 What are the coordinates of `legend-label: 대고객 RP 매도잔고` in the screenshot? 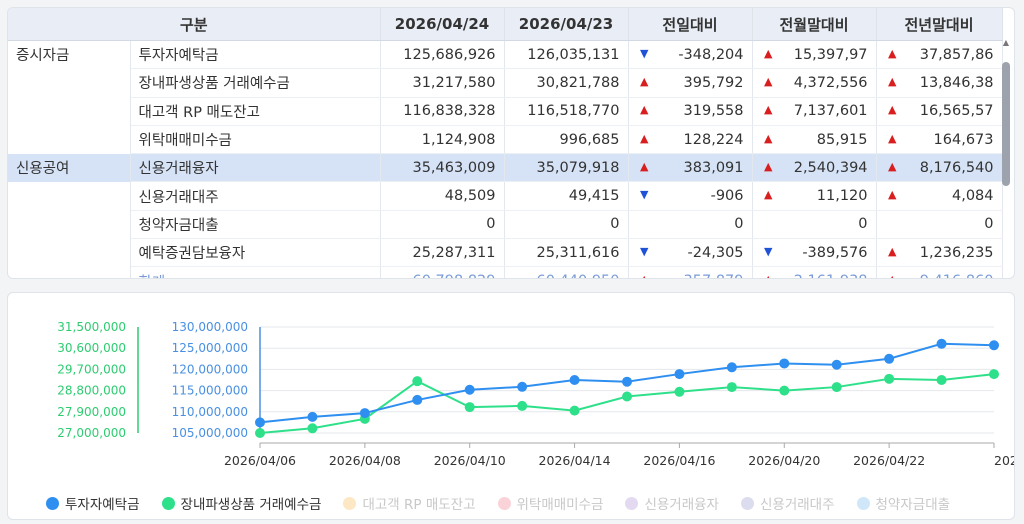 It's located at (419, 505).